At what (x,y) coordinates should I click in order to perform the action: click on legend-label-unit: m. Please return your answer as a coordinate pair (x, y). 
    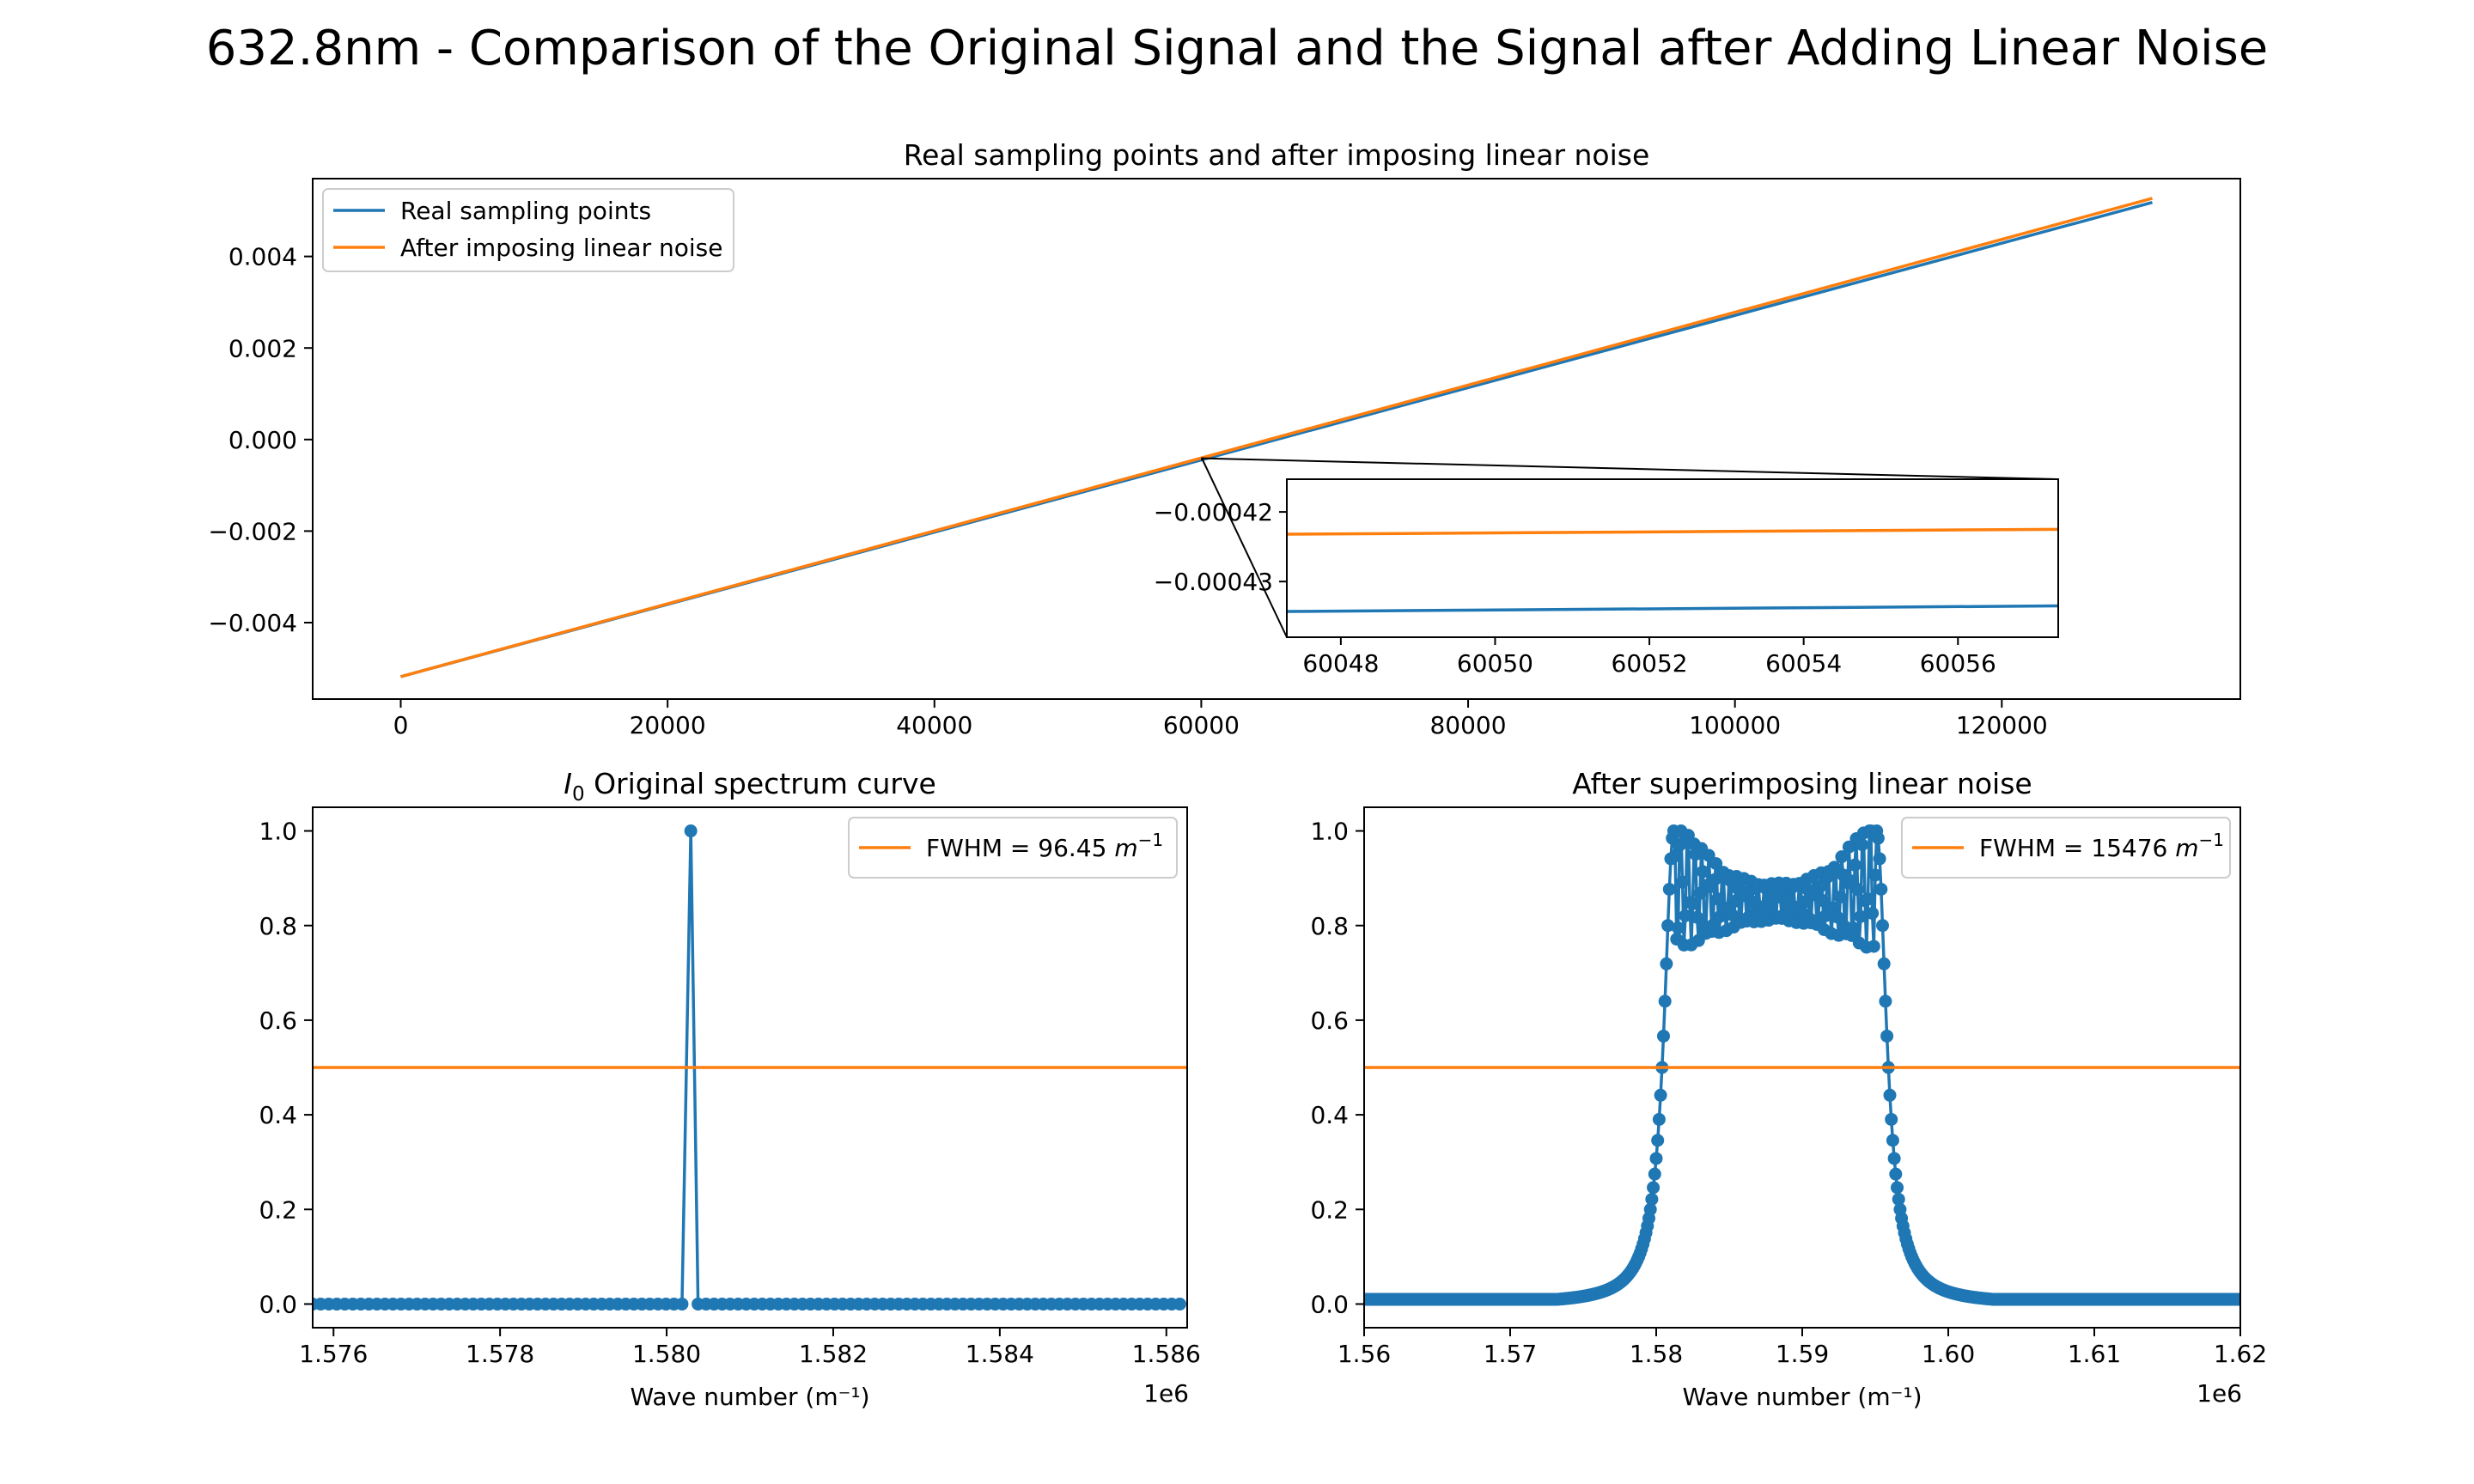
    Looking at the image, I should click on (1125, 848).